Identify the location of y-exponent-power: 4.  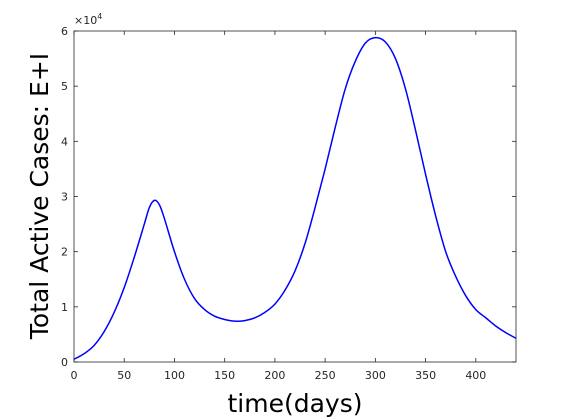
(99, 16).